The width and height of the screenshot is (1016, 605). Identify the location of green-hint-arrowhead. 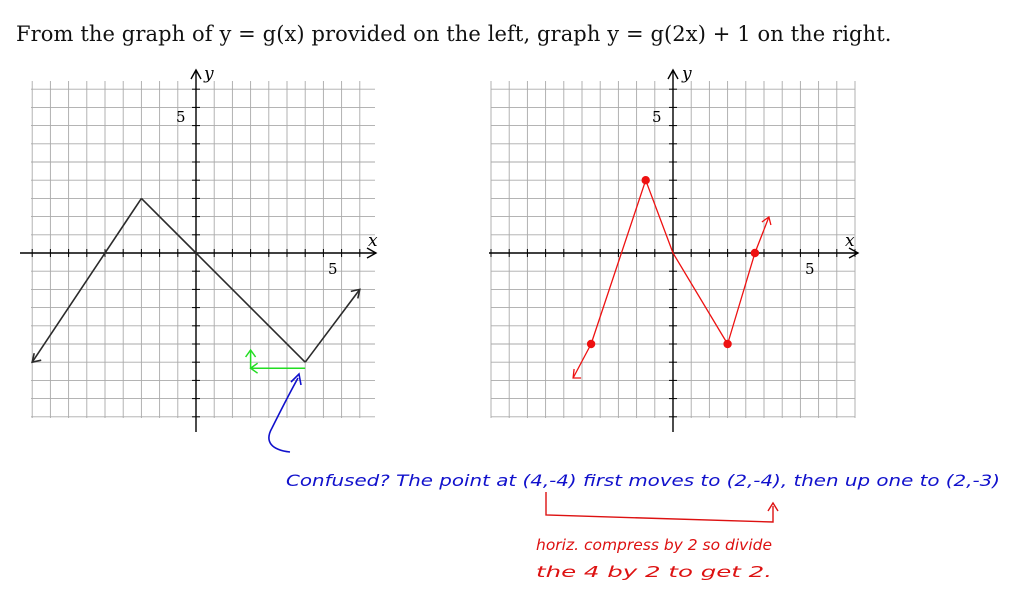
(250, 353).